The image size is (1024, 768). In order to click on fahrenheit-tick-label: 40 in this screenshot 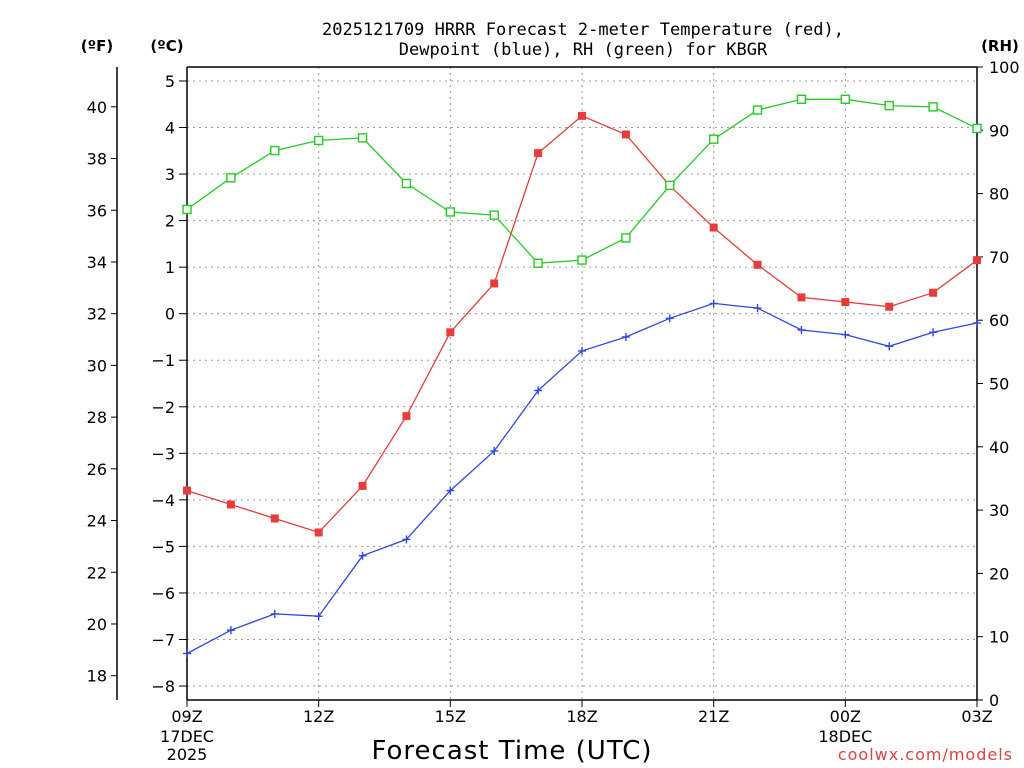, I will do `click(97, 107)`.